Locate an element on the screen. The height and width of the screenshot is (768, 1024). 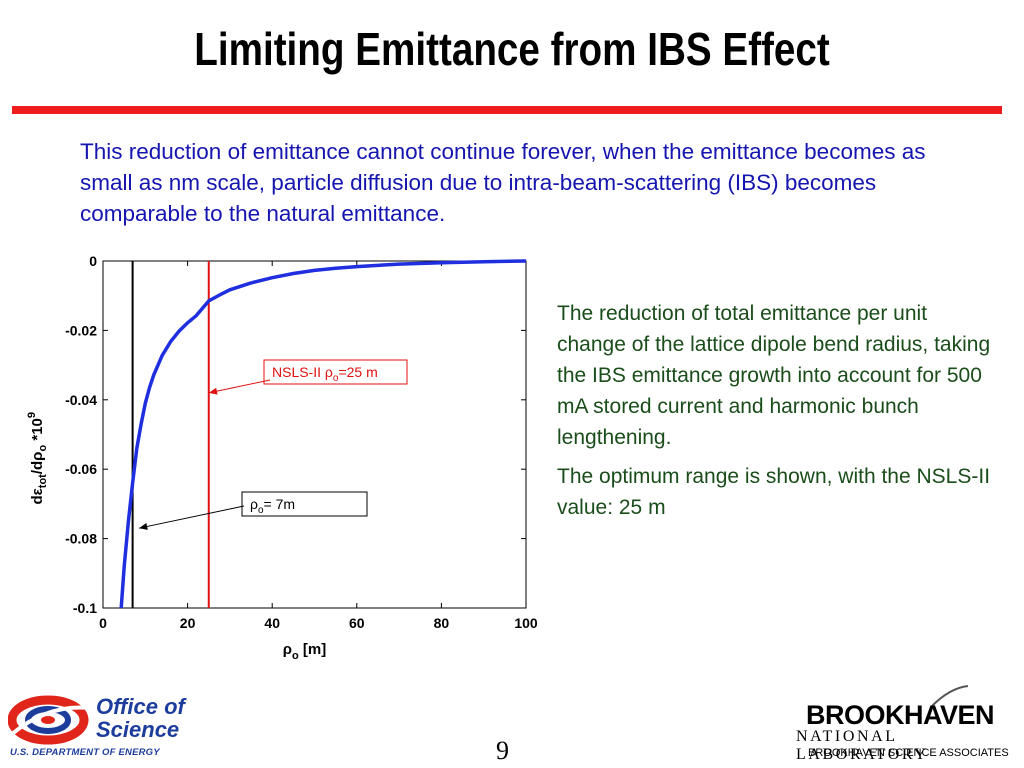
bnl-associates: BROOKHAVEN SCIENCE ASSOCIATES is located at coordinates (908, 753).